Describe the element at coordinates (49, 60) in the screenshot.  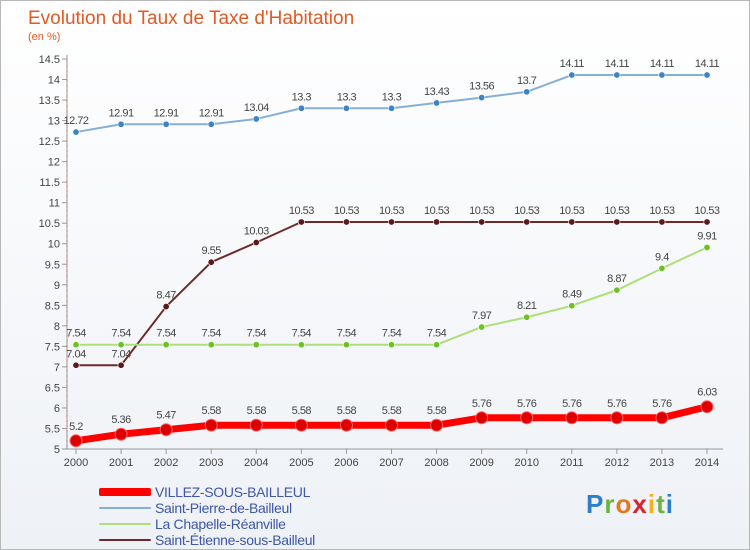
I see `y-tick-label: 14.5` at that location.